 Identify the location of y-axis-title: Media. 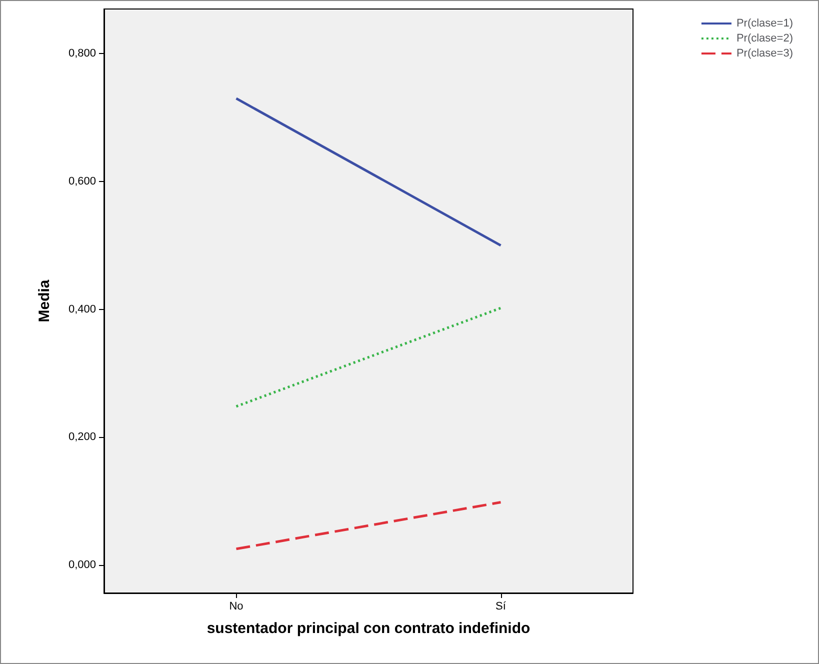
(44, 300).